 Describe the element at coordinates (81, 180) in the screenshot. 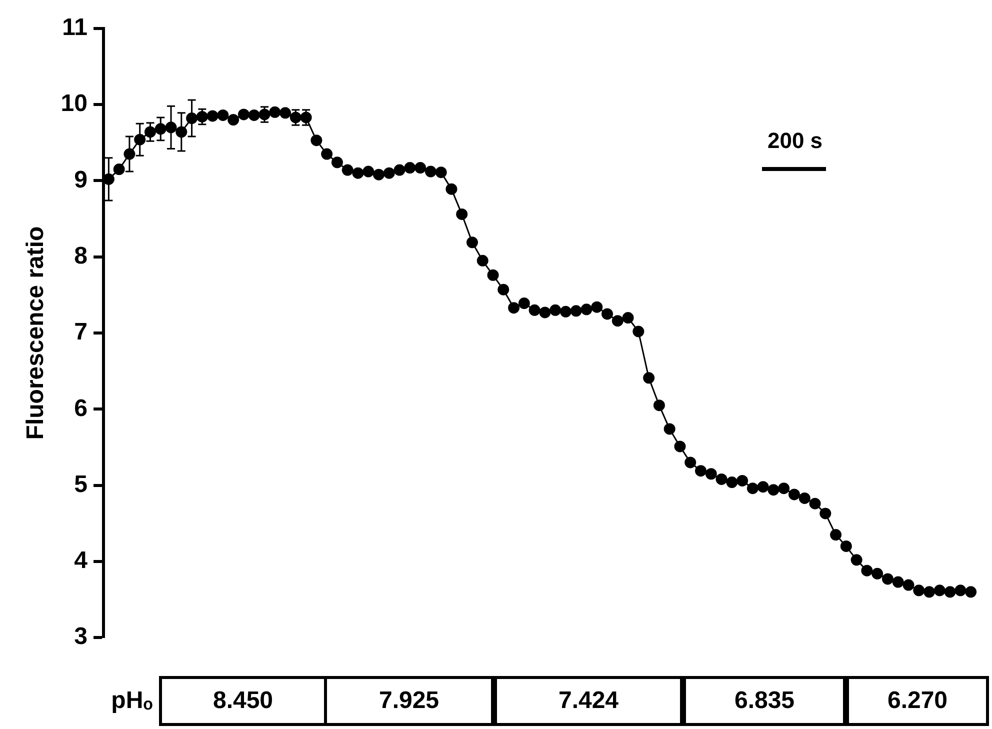

I see `y-tick-label: 9` at that location.